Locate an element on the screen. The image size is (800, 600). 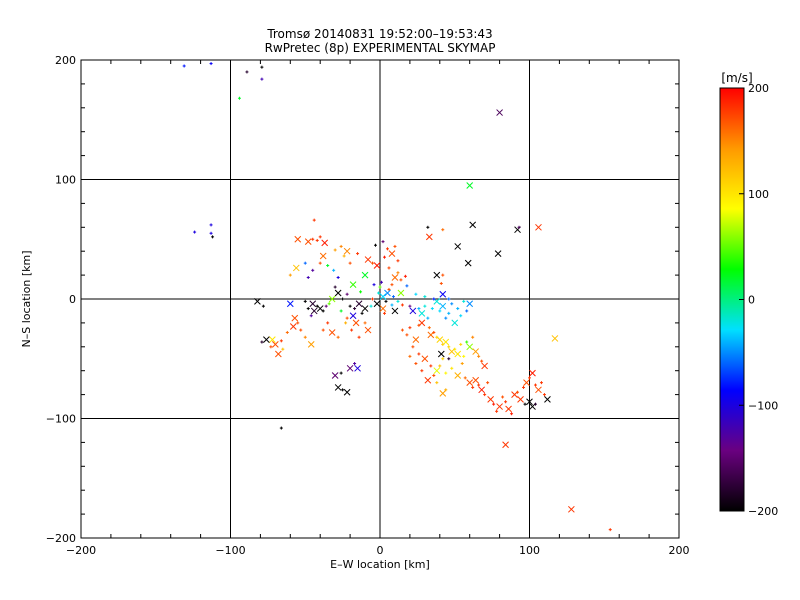
x-axis-label: E–W location [km] is located at coordinates (380, 564).